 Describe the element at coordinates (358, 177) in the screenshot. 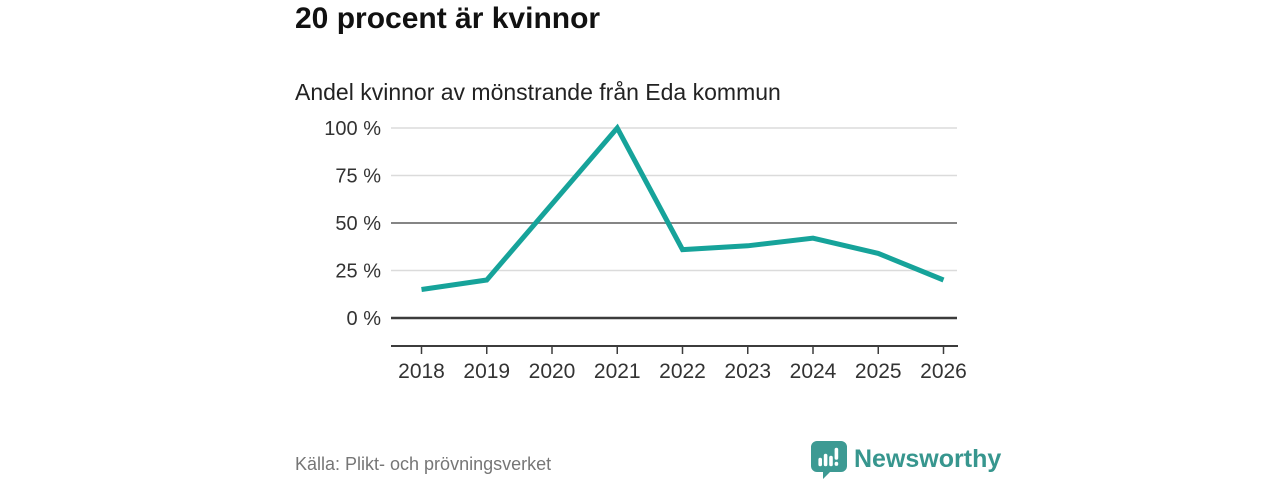

I see `y-tick-label: 75 %` at that location.